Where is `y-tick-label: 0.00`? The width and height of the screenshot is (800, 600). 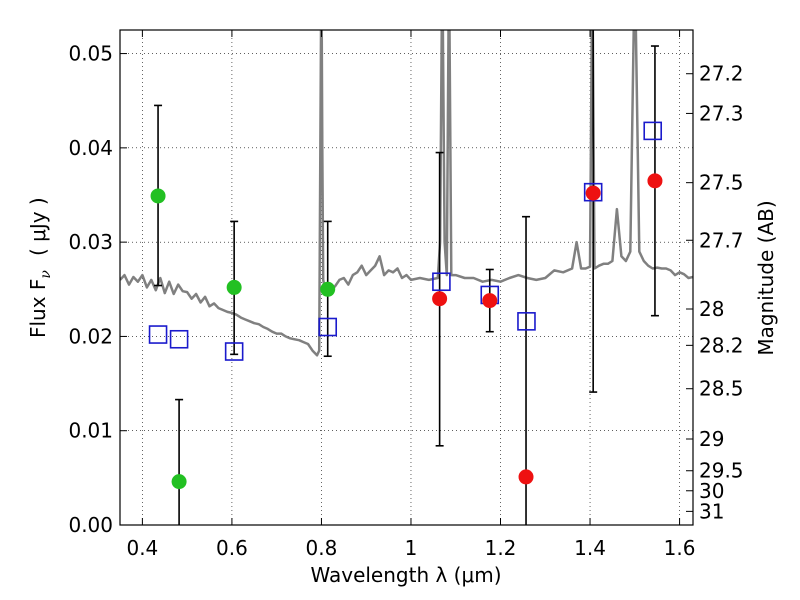 y-tick-label: 0.00 is located at coordinates (90, 525).